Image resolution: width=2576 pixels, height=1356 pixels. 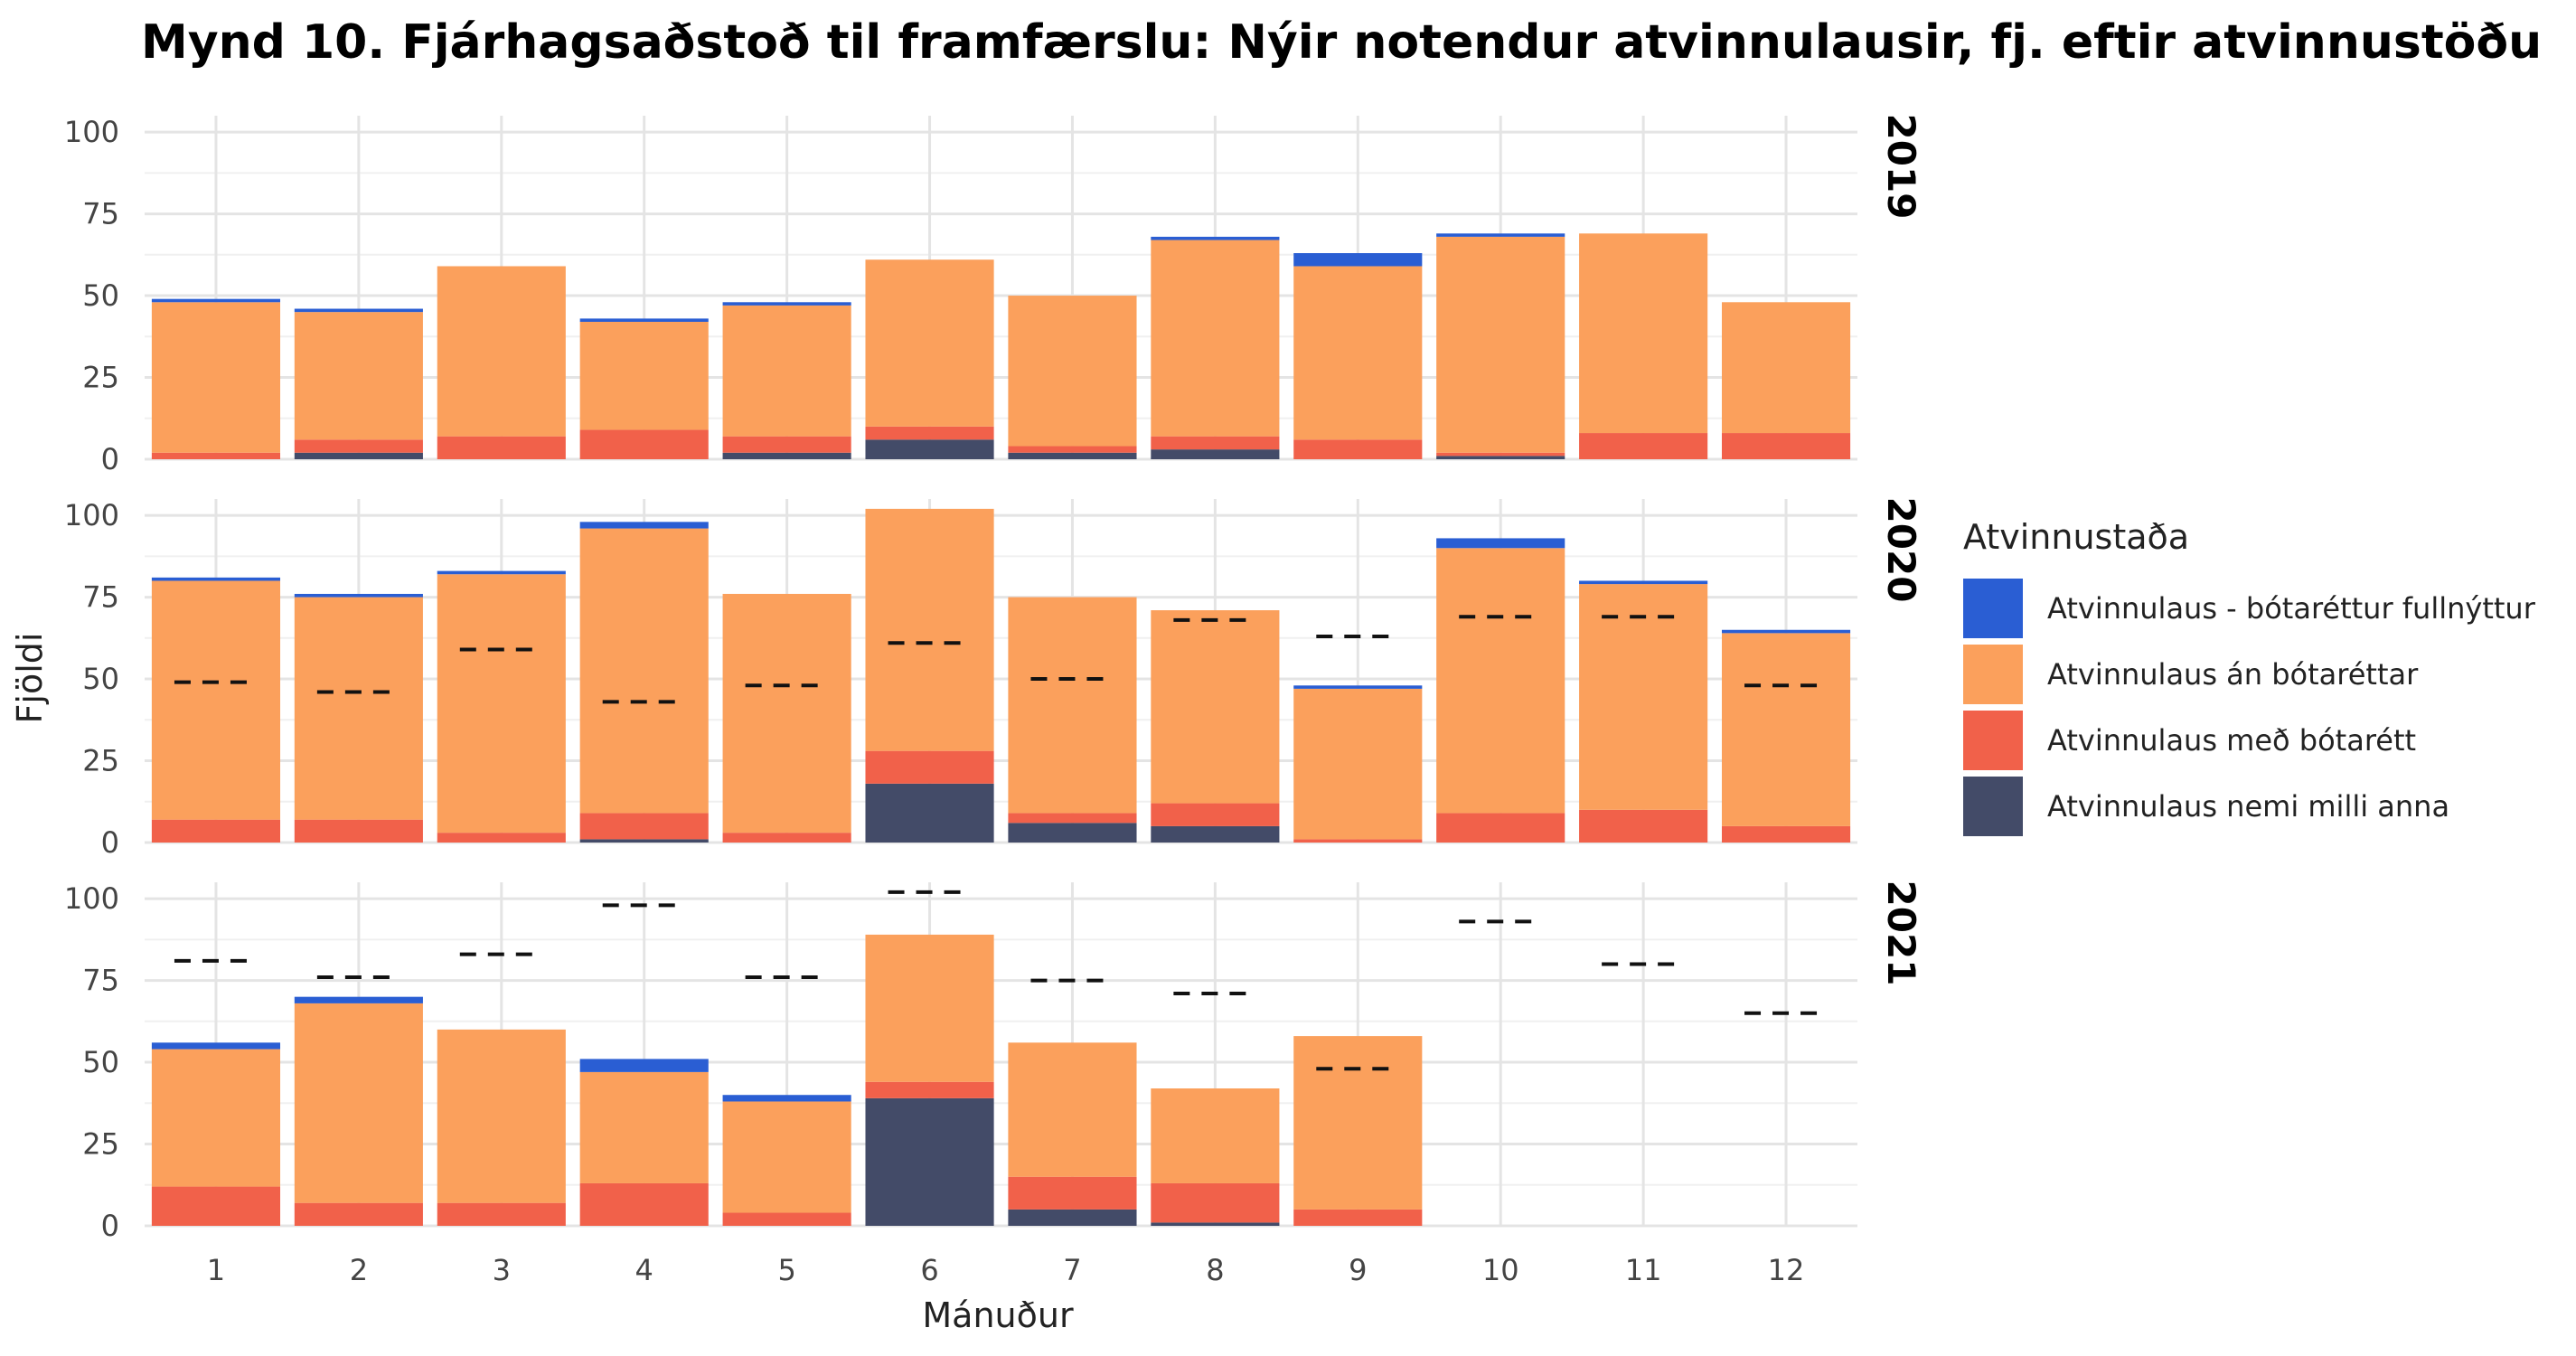 I want to click on y-axis-title: Fjöldi, so click(x=30, y=678).